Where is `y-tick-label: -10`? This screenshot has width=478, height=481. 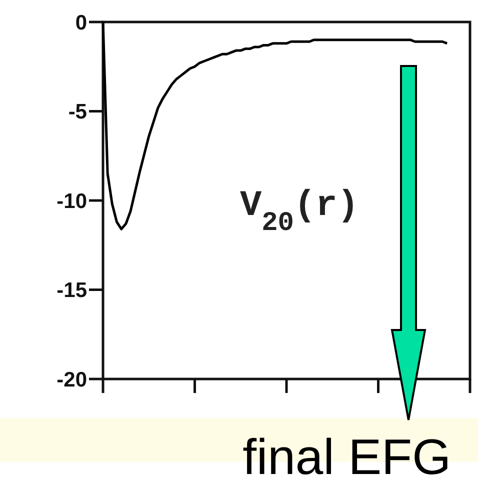 y-tick-label: -10 is located at coordinates (71, 201).